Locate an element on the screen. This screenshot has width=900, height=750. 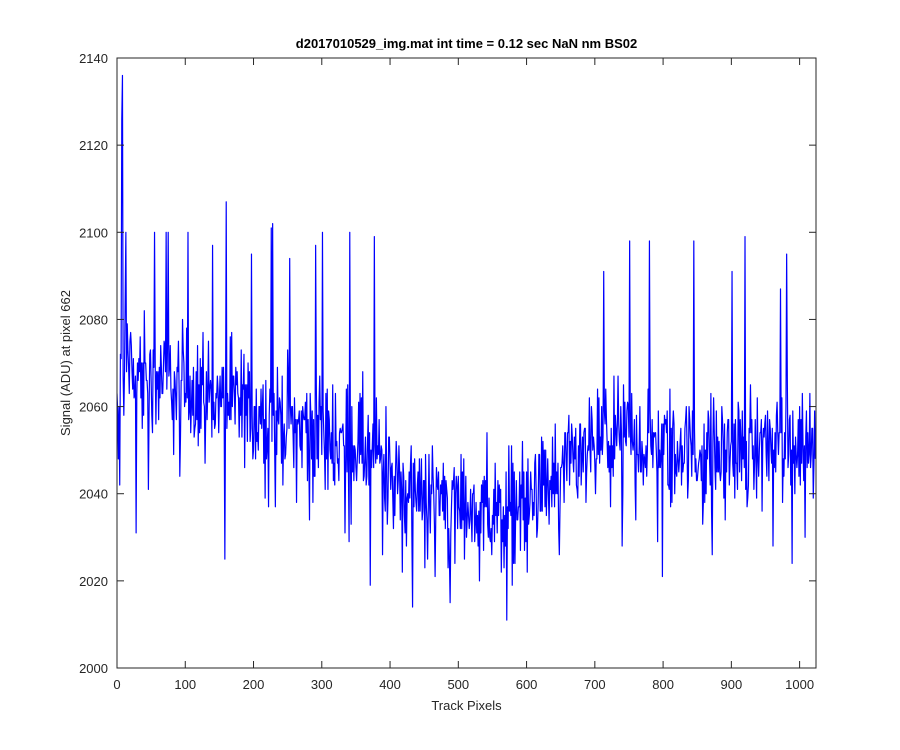
y-tick-label: 2000 is located at coordinates (93, 668).